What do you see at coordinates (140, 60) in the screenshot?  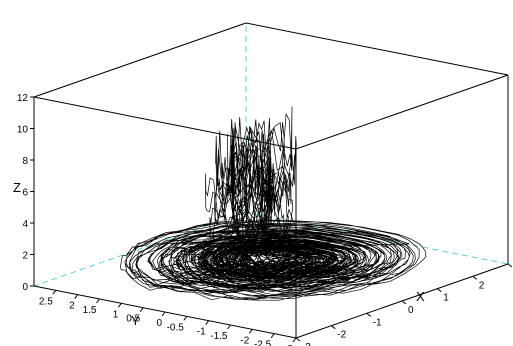 I see `box-edge-top-back-left` at bounding box center [140, 60].